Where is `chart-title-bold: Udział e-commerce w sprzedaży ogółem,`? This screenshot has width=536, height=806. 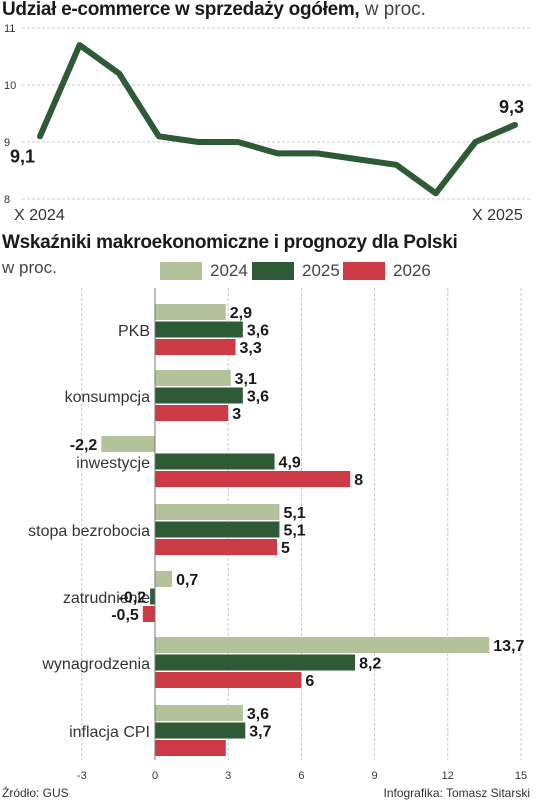
chart-title-bold: Udział e-commerce w sprzedaży ogółem, is located at coordinates (181, 10).